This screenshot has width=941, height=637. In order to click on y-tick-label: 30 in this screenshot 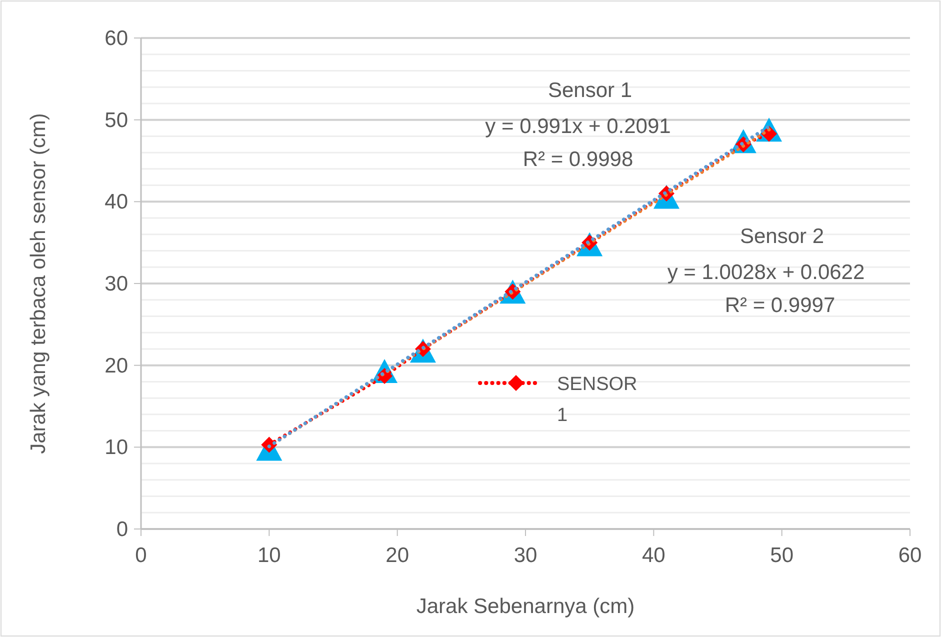, I will do `click(116, 284)`.